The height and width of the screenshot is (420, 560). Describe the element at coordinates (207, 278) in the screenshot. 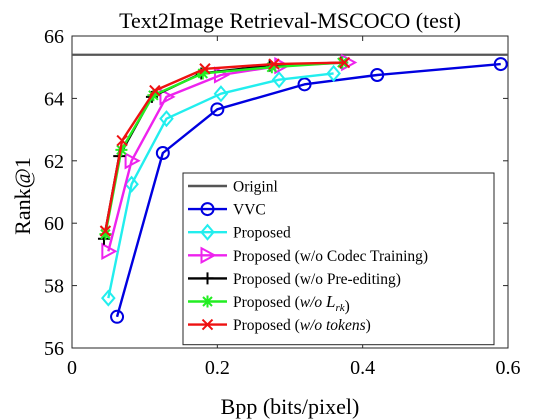

I see `legend-marker-proposed-w-o-pre-editing` at that location.